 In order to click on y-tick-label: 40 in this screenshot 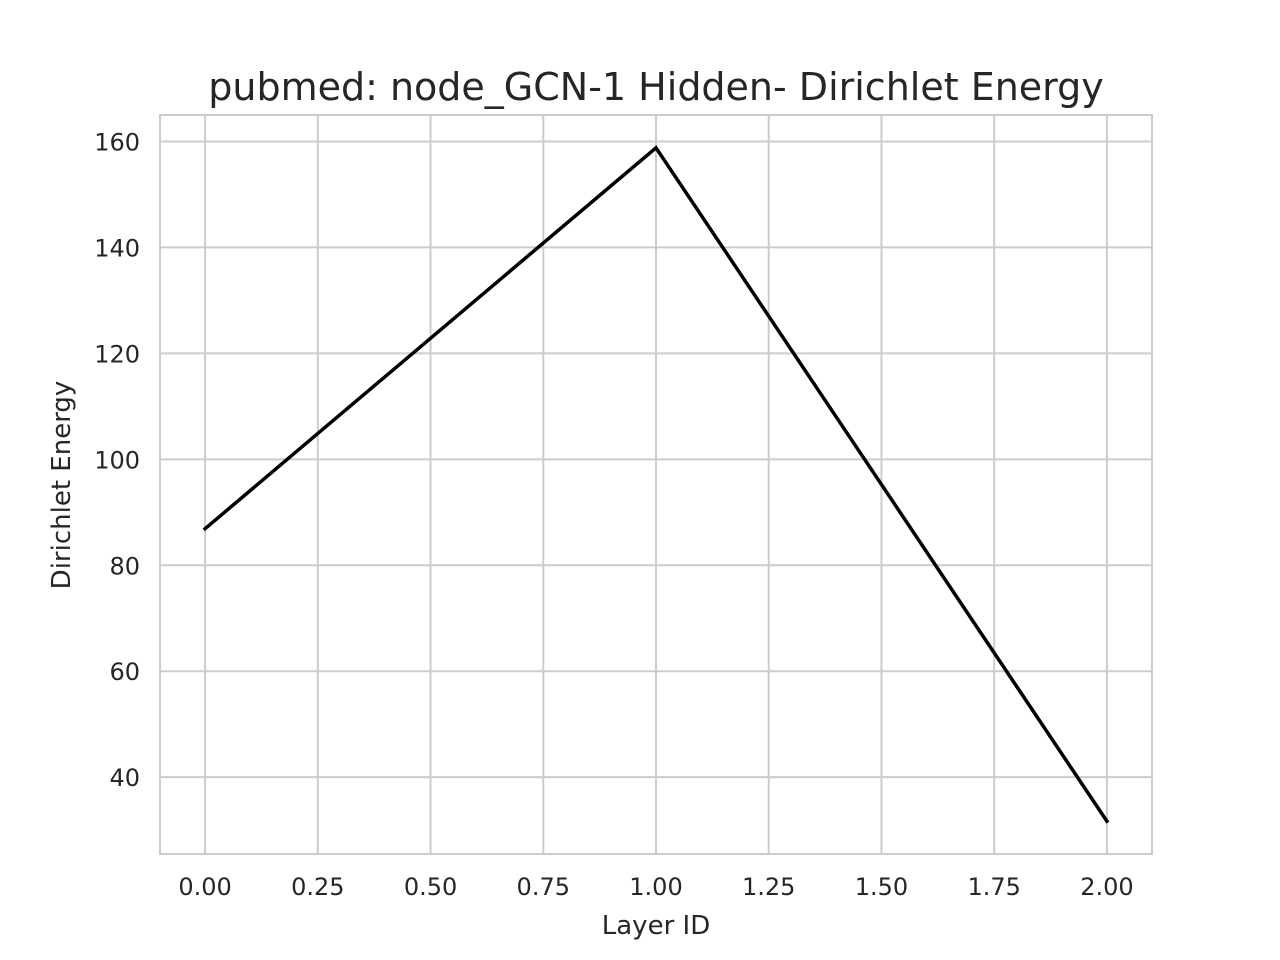, I will do `click(124, 778)`.